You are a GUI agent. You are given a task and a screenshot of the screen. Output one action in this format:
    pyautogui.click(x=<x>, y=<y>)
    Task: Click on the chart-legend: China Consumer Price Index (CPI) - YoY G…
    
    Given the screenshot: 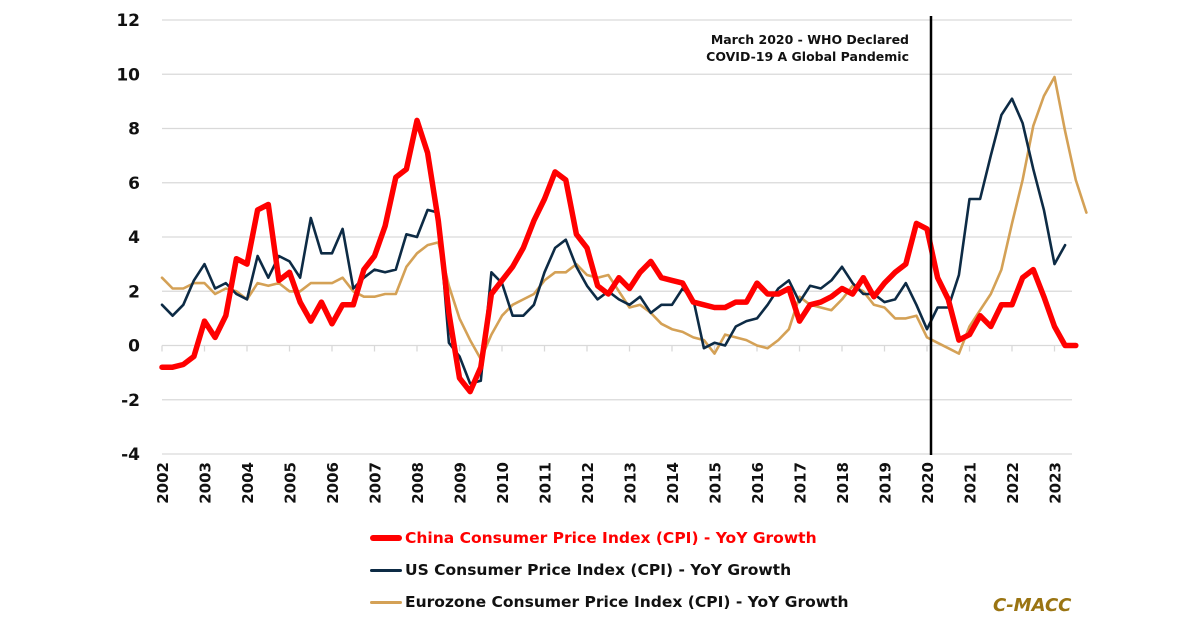 What is the action you would take?
    pyautogui.click(x=609, y=570)
    